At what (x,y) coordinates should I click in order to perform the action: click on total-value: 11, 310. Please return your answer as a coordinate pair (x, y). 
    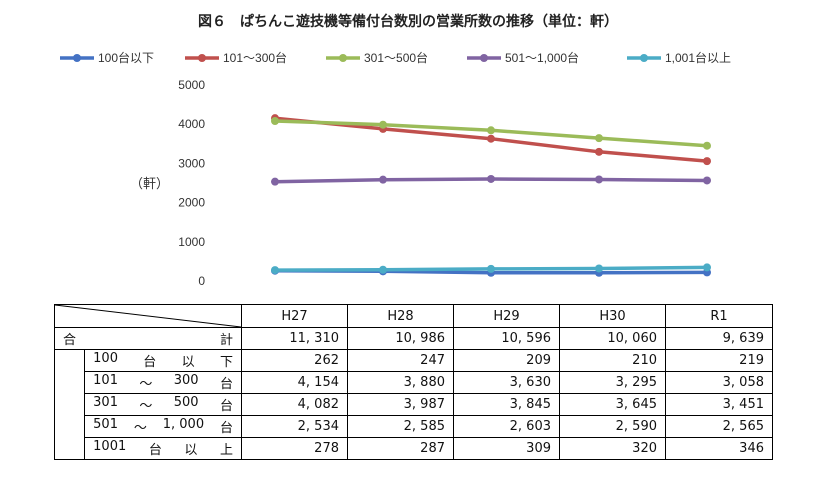
    Looking at the image, I should click on (294, 338).